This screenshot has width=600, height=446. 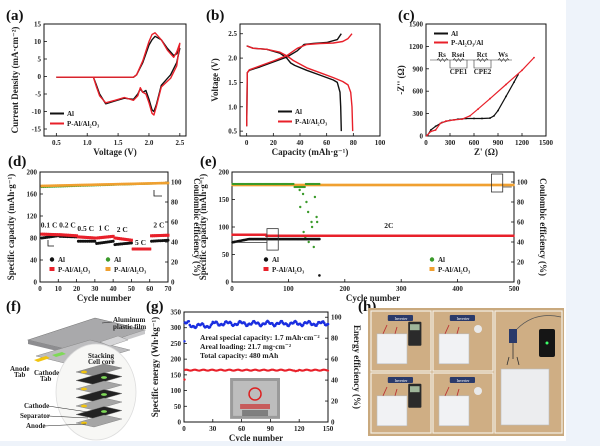 I want to click on y-tick-label: 200, so click(x=32, y=173).